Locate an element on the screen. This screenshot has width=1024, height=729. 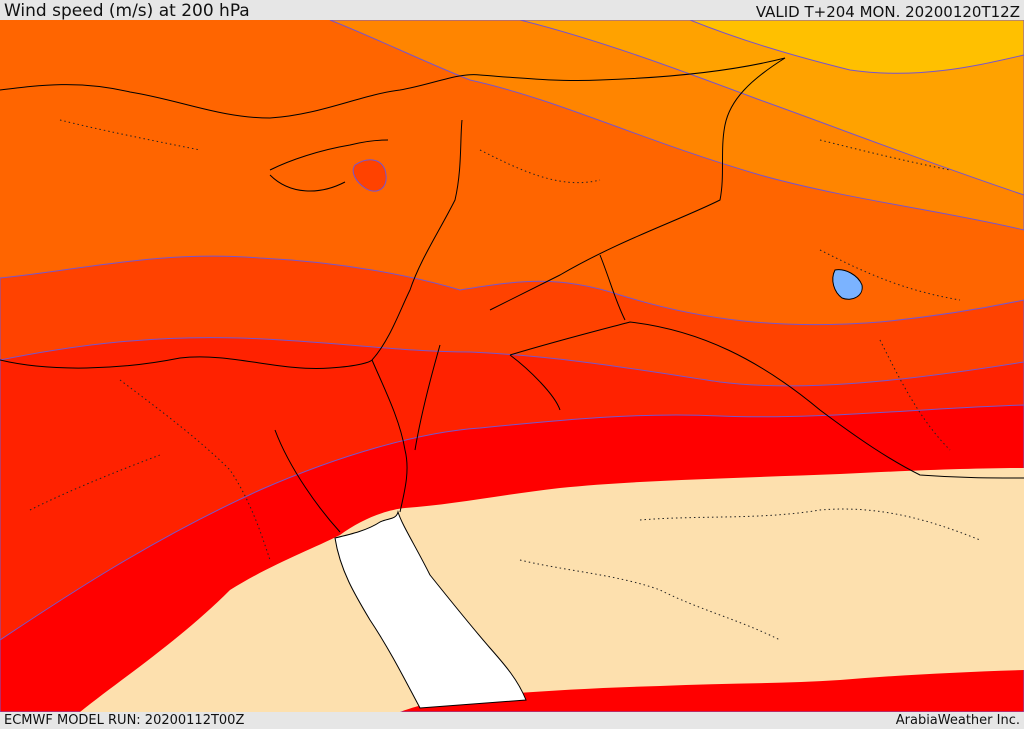
valid-time: VALID T+204 MON. 20200120T12Z is located at coordinates (887, 12).